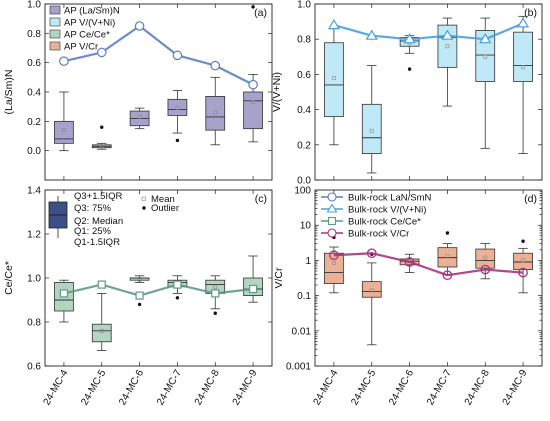 This screenshot has width=550, height=421. I want to click on x-category-label: 24-MC-9, so click(515, 388).